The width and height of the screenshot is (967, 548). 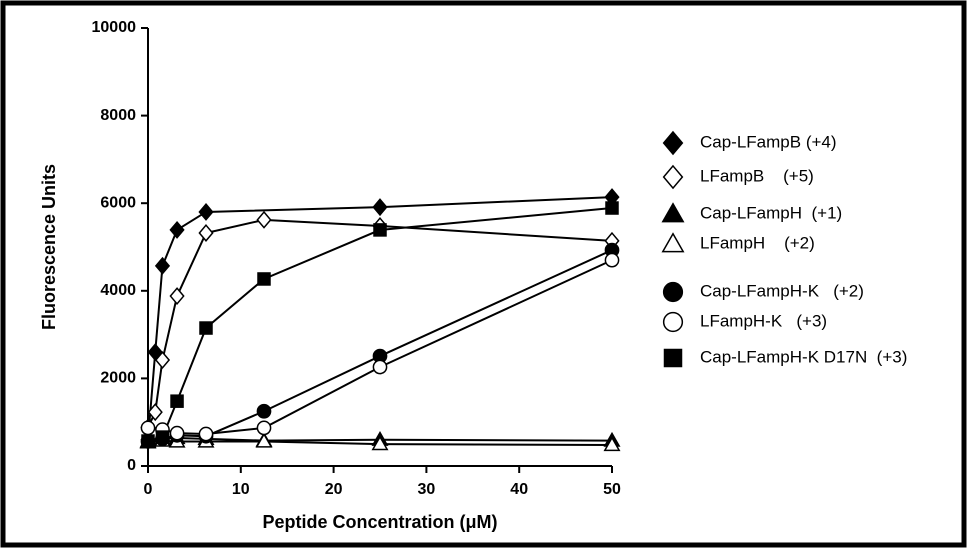 I want to click on legend-label: Cap-LFampH-K (+2), so click(x=782, y=290).